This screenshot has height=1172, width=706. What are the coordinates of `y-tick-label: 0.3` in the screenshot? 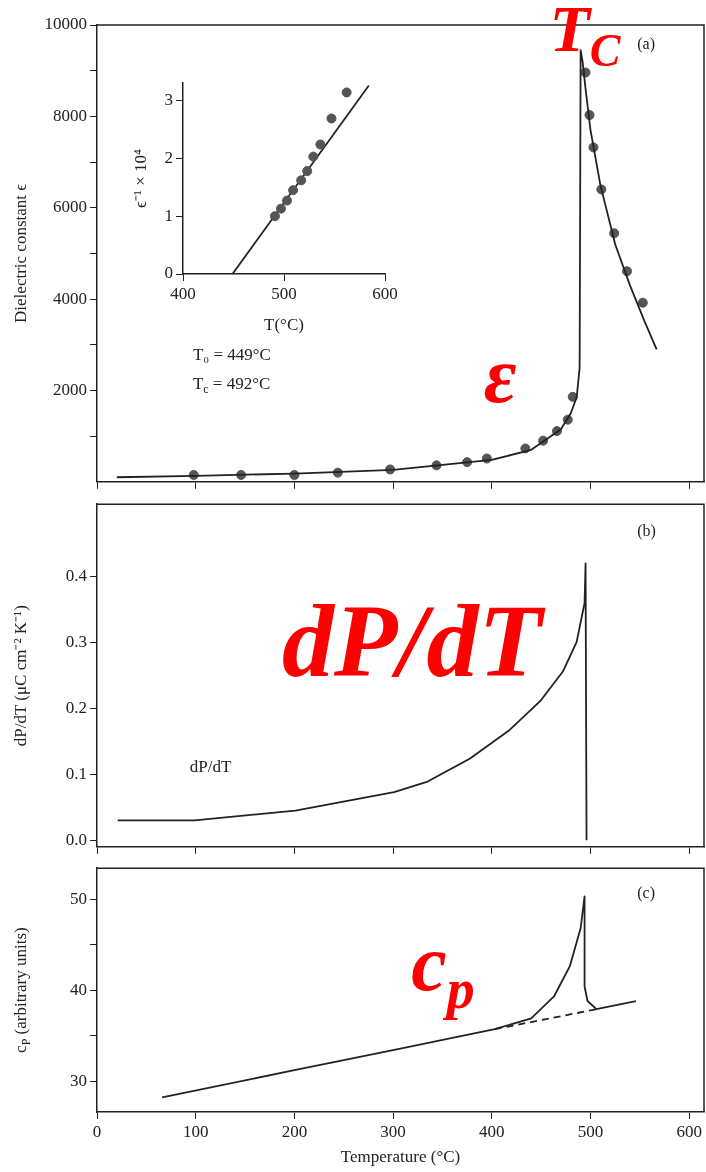 It's located at (76, 642).